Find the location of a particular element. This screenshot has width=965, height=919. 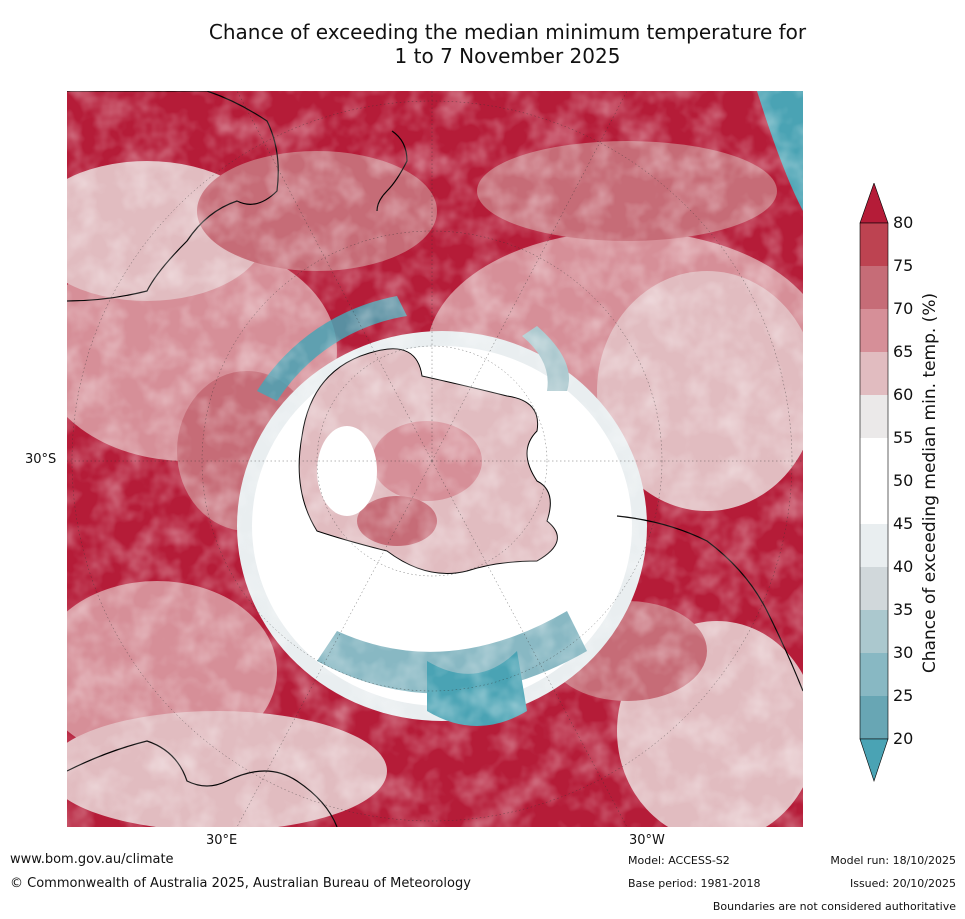

colorbar-tick-label: 25 is located at coordinates (903, 695).